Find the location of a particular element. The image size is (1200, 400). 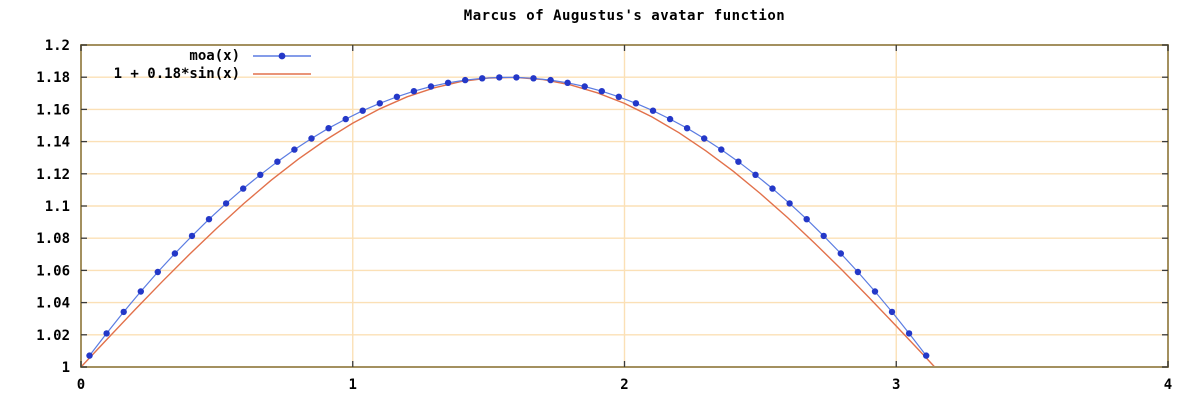

y-tick-label: 1.18 is located at coordinates (53, 78).